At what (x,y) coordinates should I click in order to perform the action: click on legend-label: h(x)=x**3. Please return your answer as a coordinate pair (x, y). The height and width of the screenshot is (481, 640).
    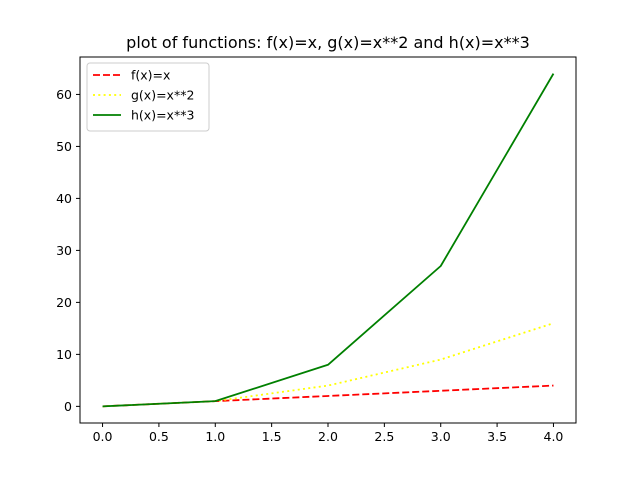
    Looking at the image, I should click on (162, 115).